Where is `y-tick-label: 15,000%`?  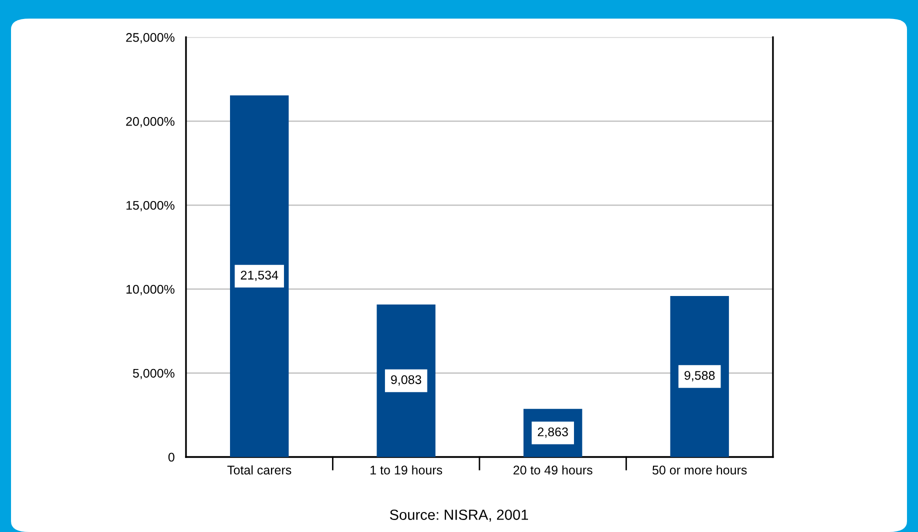 y-tick-label: 15,000% is located at coordinates (150, 206).